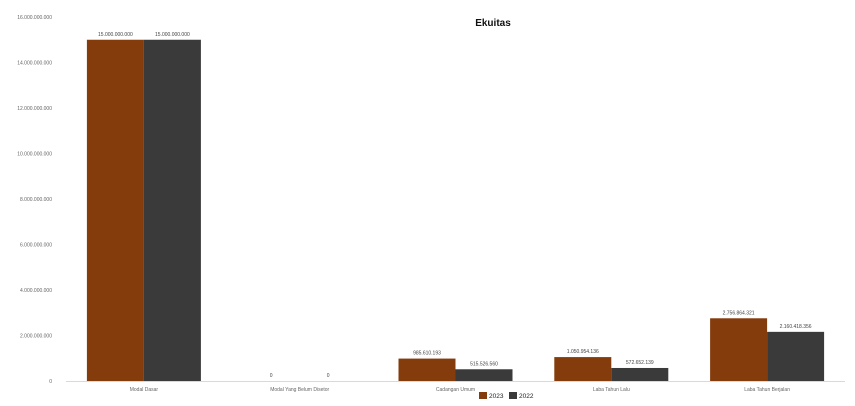  What do you see at coordinates (796, 327) in the screenshot?
I see `data-label: 2.160.418.356` at bounding box center [796, 327].